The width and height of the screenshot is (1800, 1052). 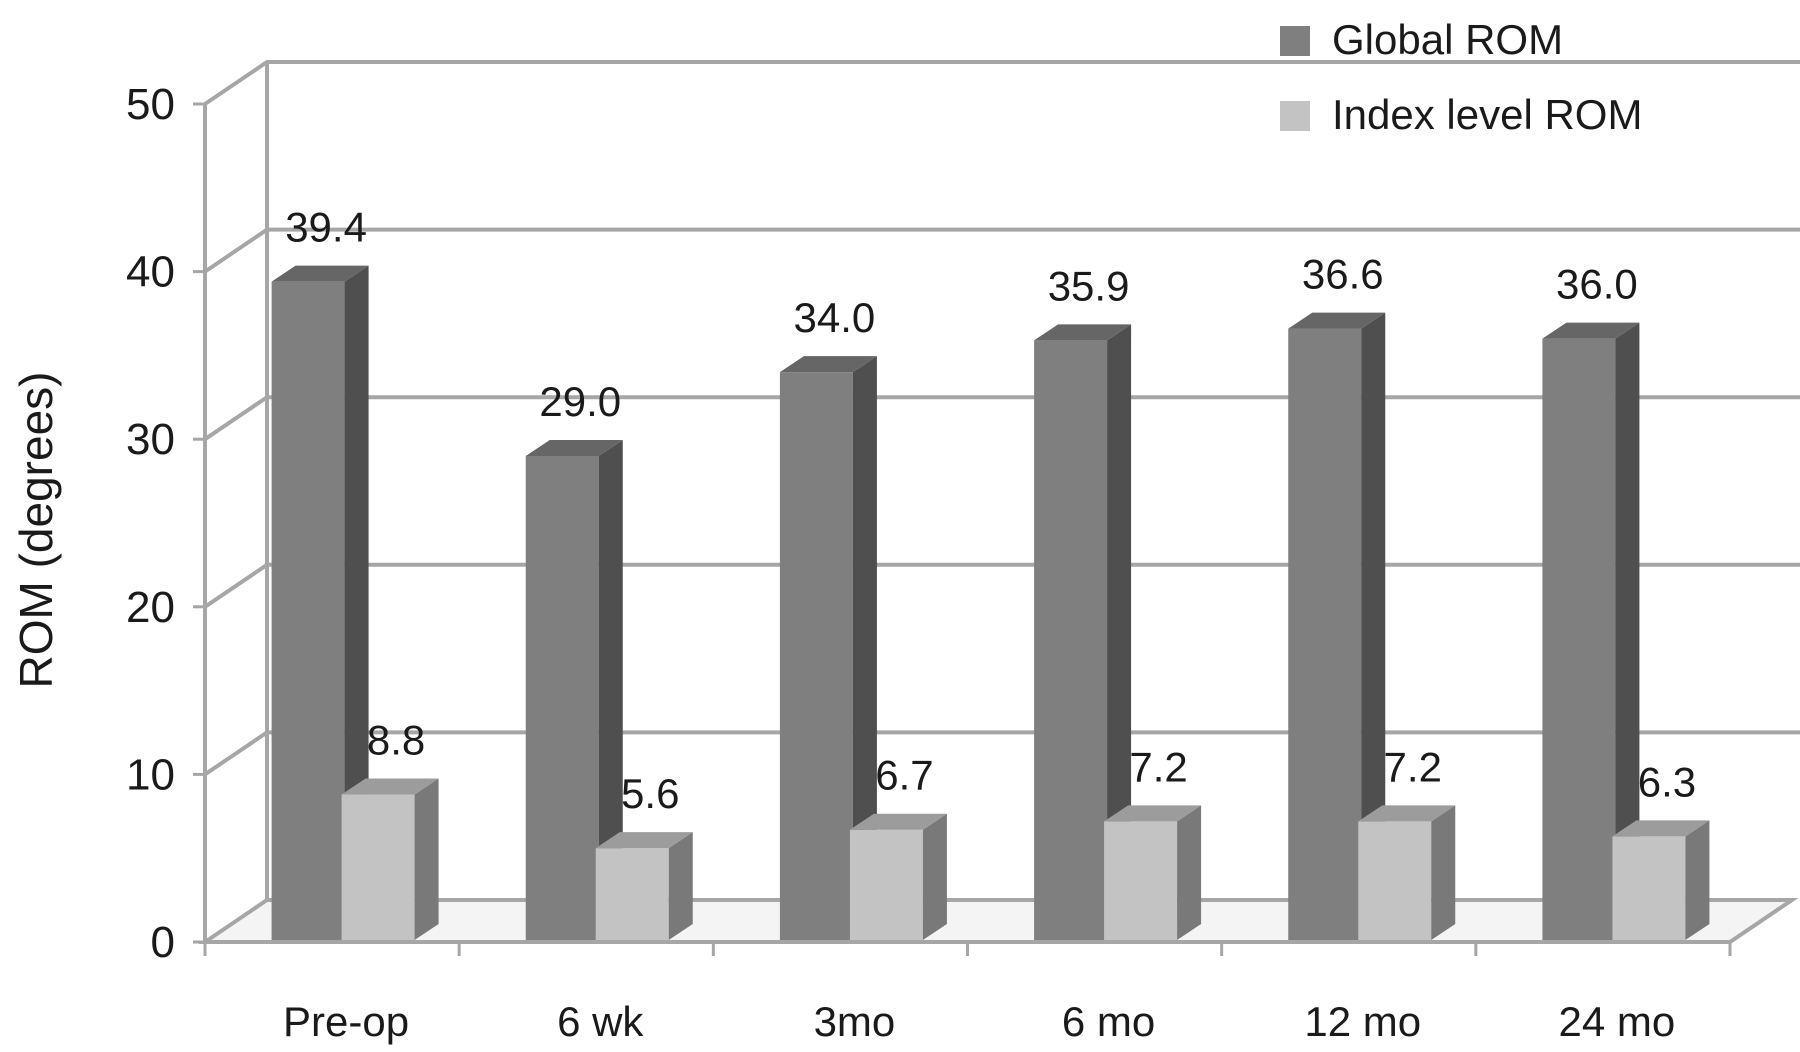 I want to click on legend-swatch-index-level-rom, so click(x=1295, y=116).